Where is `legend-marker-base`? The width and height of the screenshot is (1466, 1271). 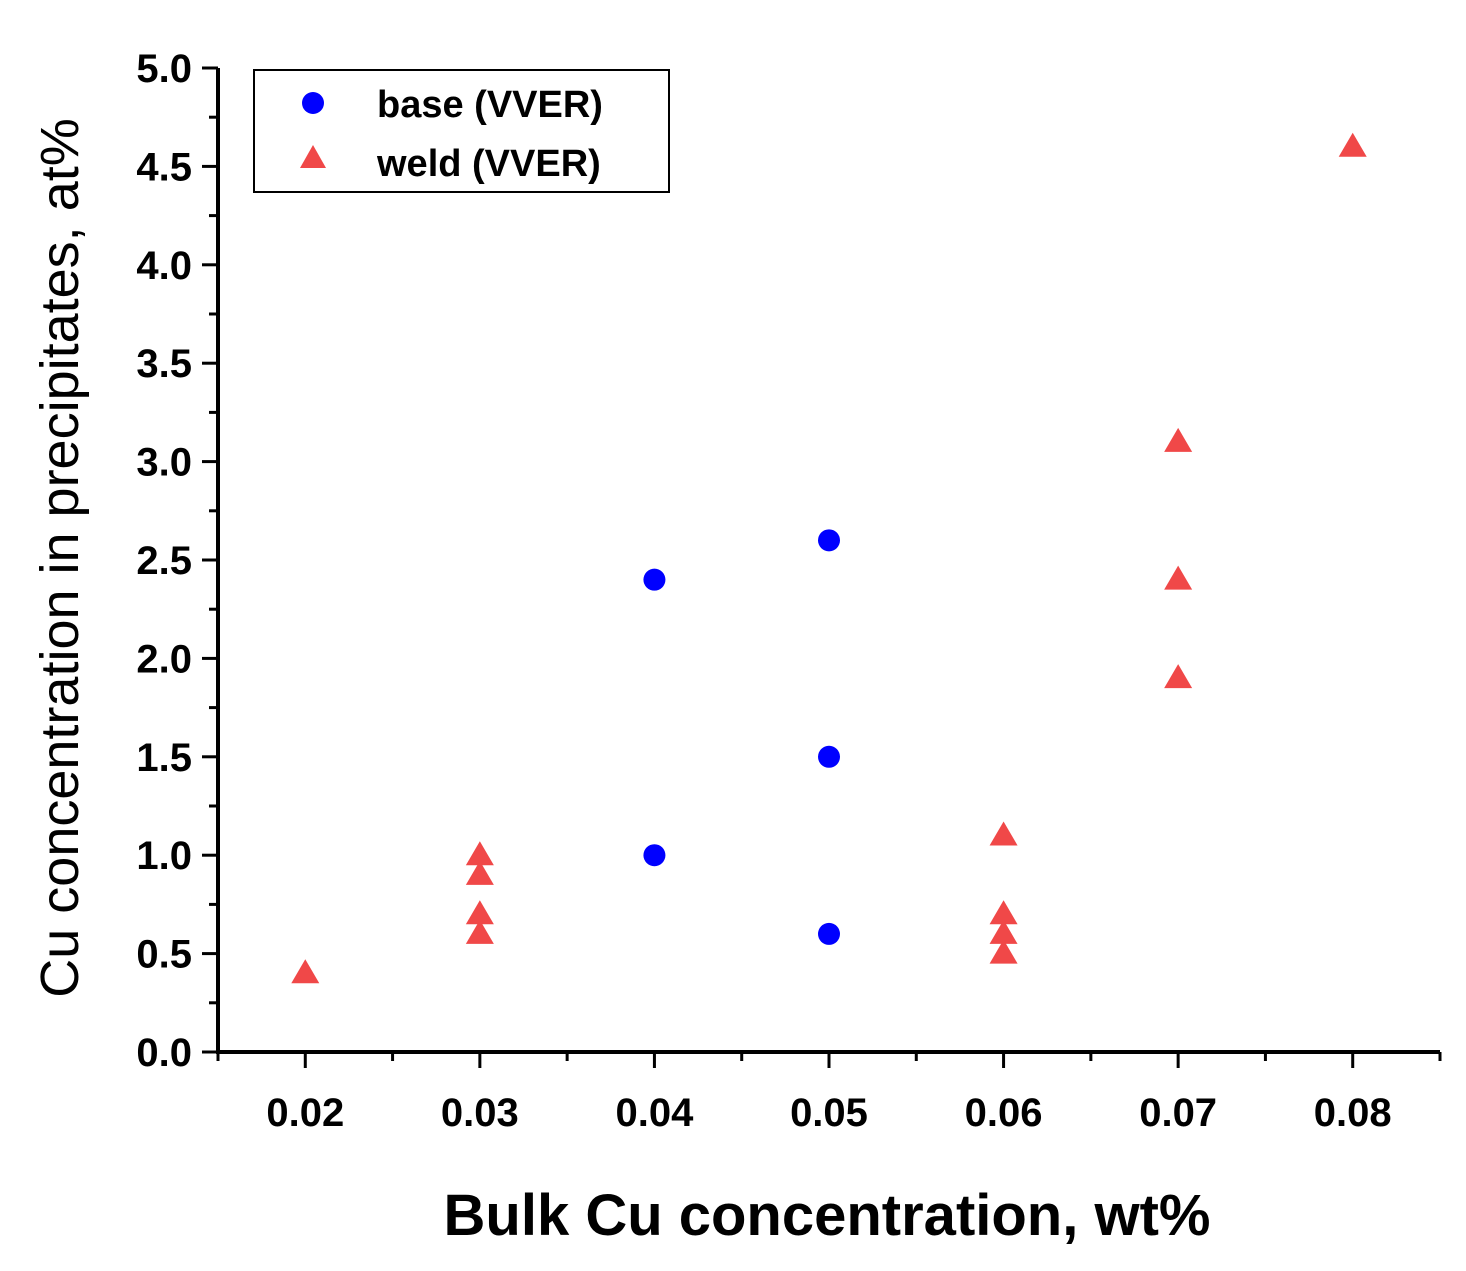 legend-marker-base is located at coordinates (313, 103).